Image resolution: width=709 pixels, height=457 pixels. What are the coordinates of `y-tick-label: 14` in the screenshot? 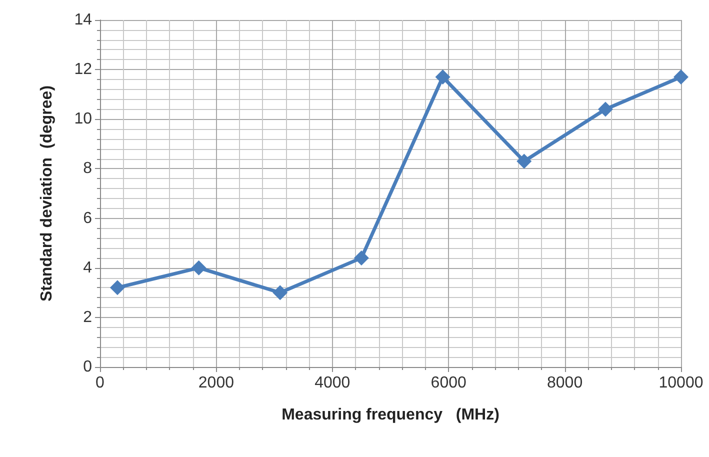 It's located at (83, 20).